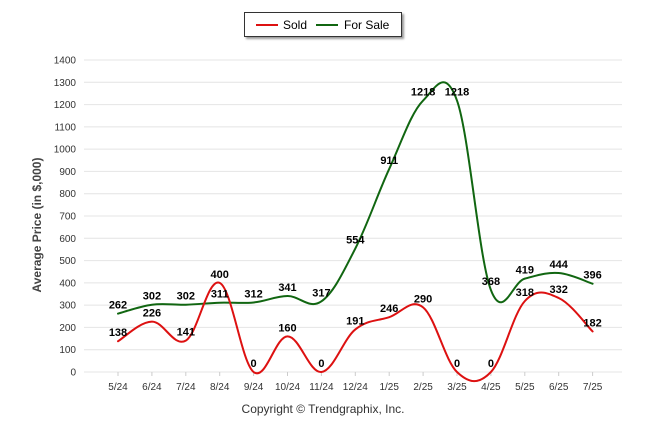 Image resolution: width=646 pixels, height=434 pixels. I want to click on y-tick-label: 1300, so click(65, 83).